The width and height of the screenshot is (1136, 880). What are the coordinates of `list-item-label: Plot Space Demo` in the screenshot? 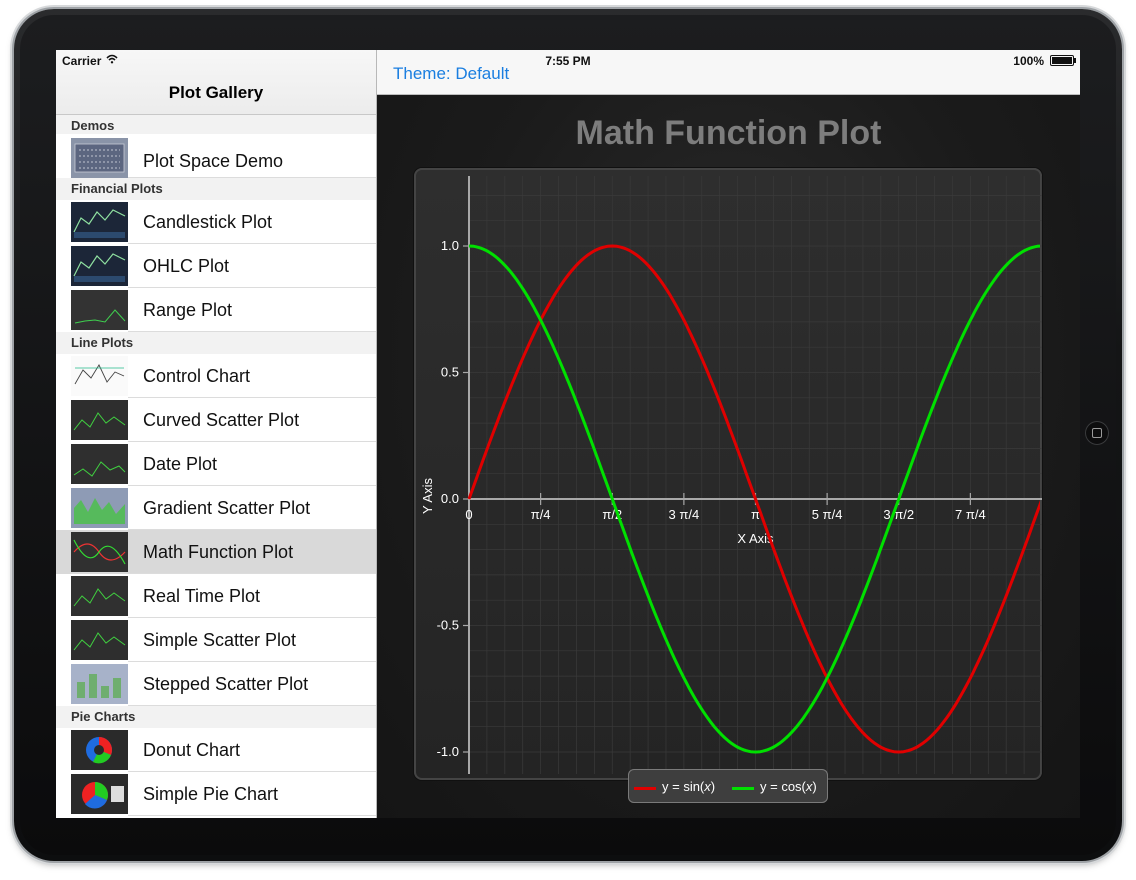 It's located at (213, 161).